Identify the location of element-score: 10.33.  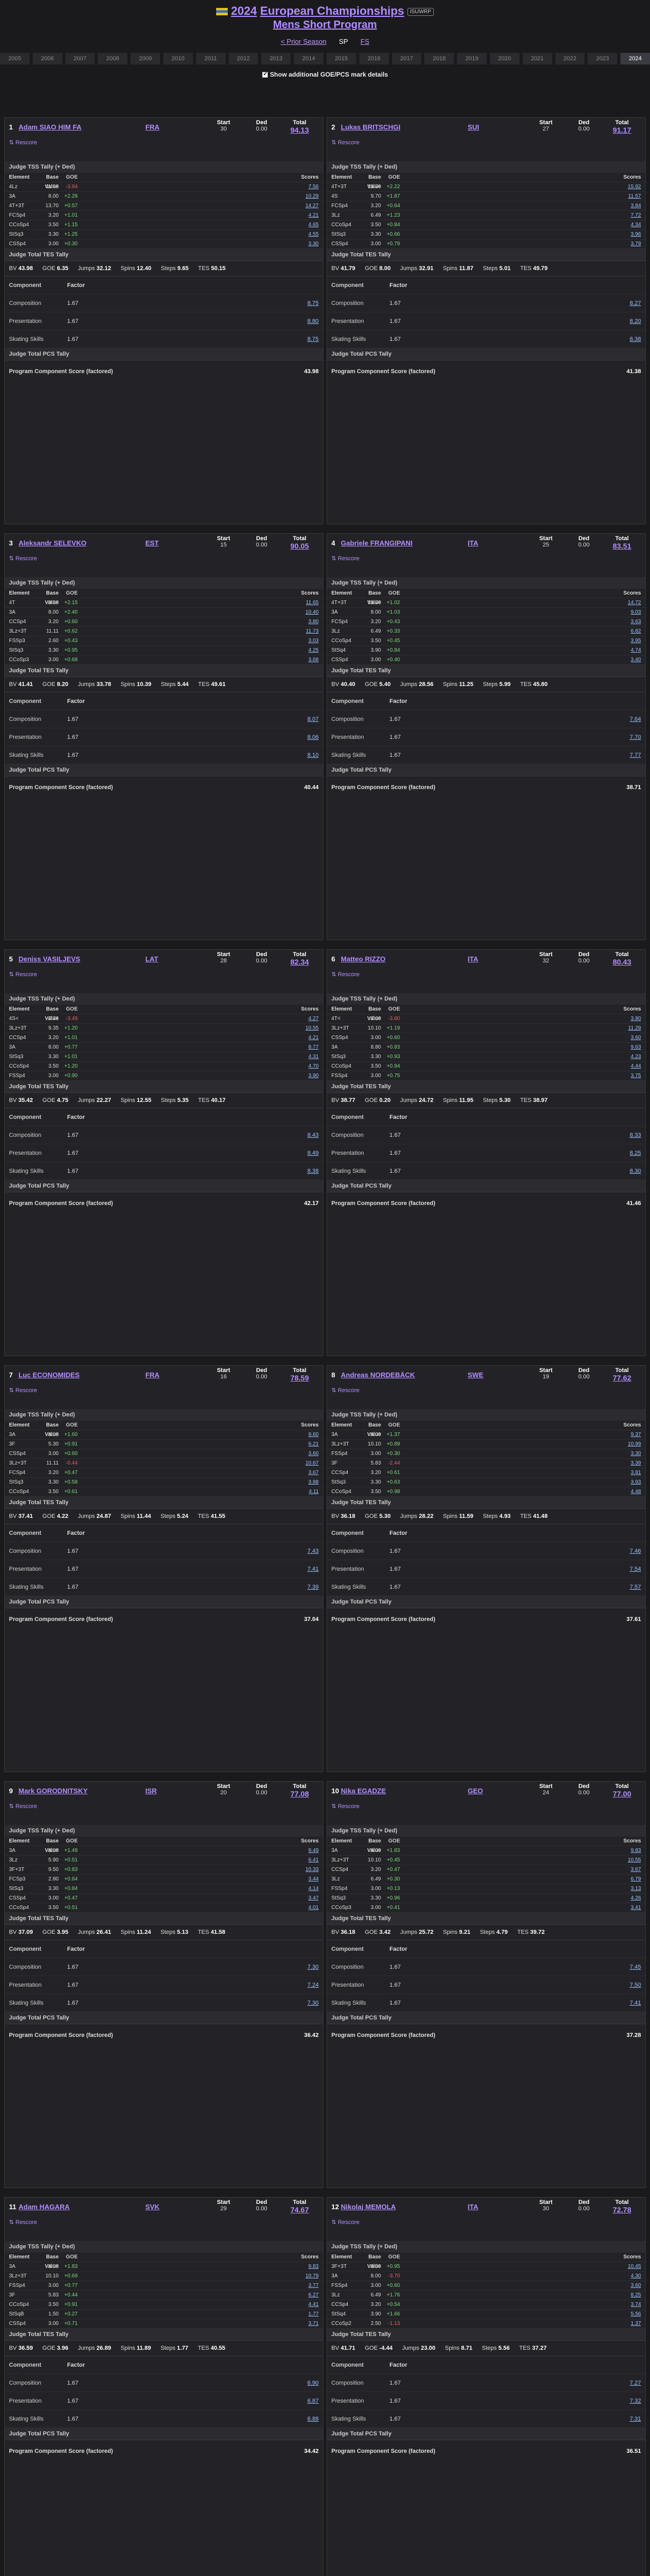
(312, 1870).